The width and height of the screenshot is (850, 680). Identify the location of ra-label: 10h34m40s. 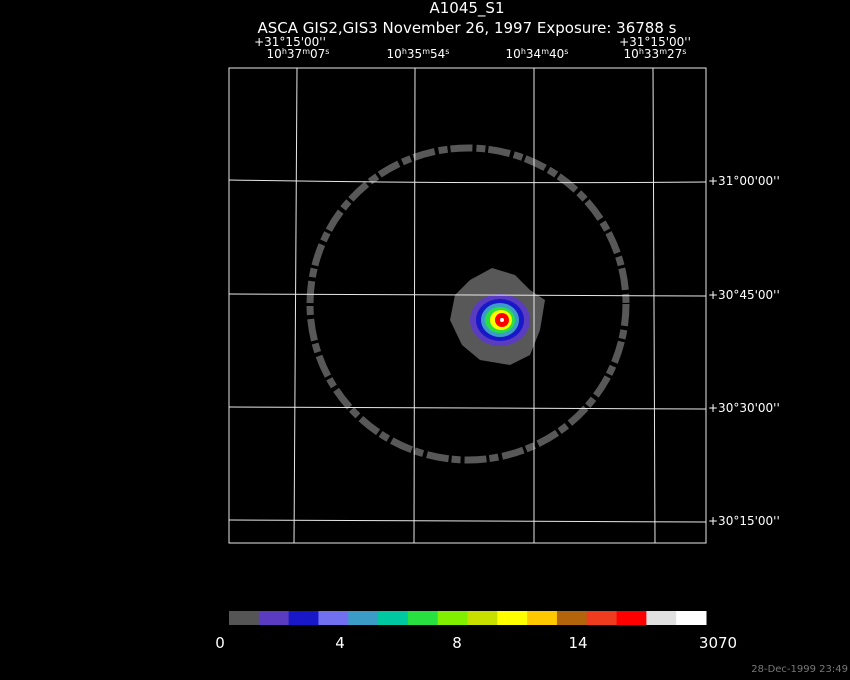
(537, 54).